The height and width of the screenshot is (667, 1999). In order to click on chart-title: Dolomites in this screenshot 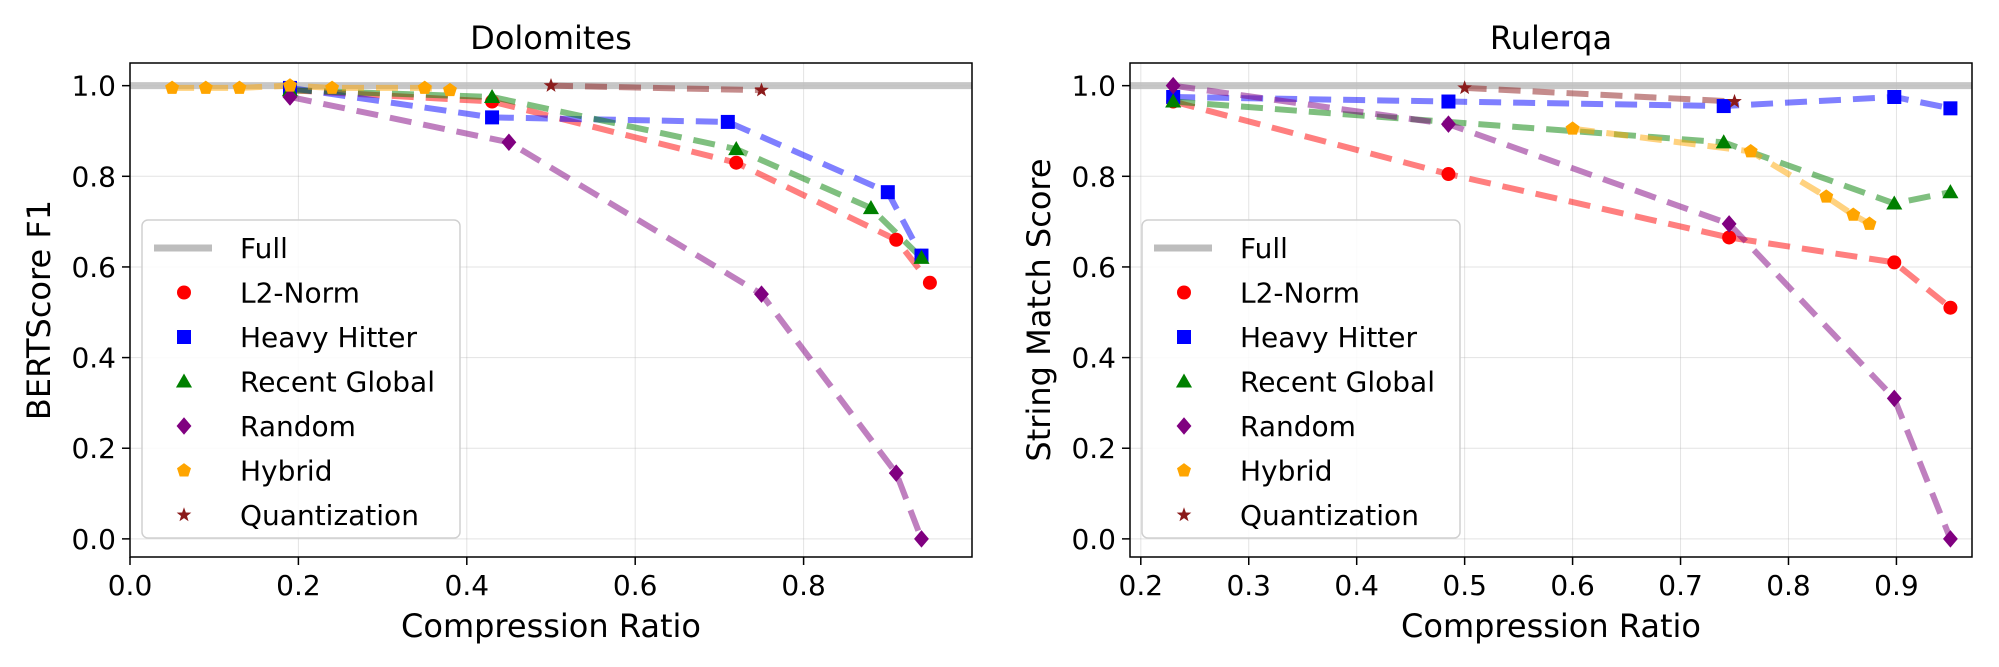, I will do `click(551, 38)`.